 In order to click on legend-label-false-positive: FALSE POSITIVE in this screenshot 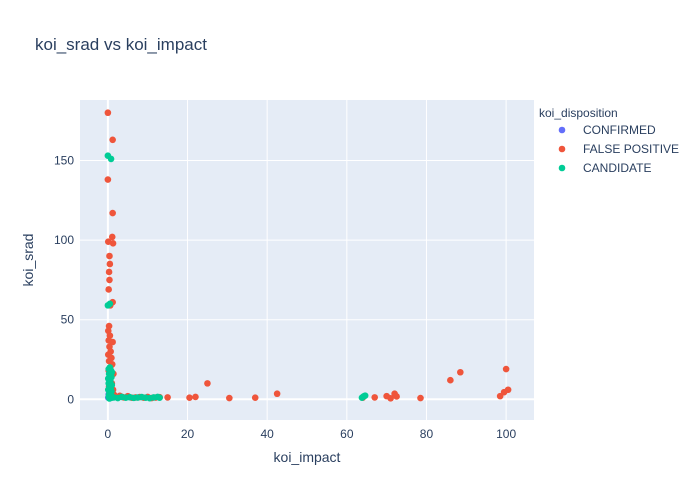, I will do `click(631, 149)`.